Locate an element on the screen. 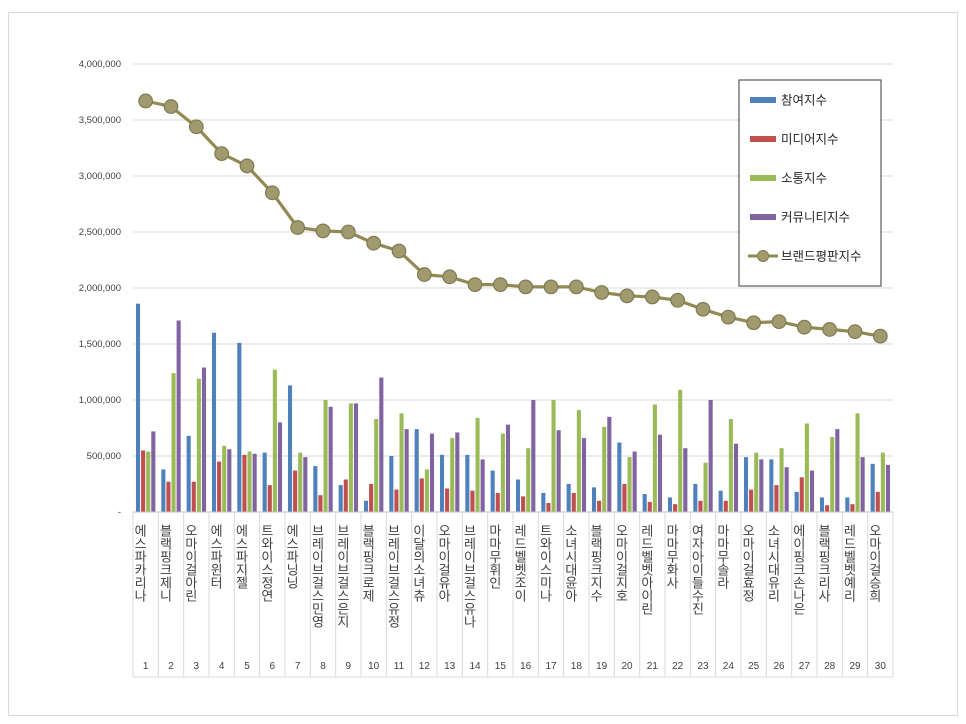 The width and height of the screenshot is (966, 724). rank-label: 7 is located at coordinates (298, 666).